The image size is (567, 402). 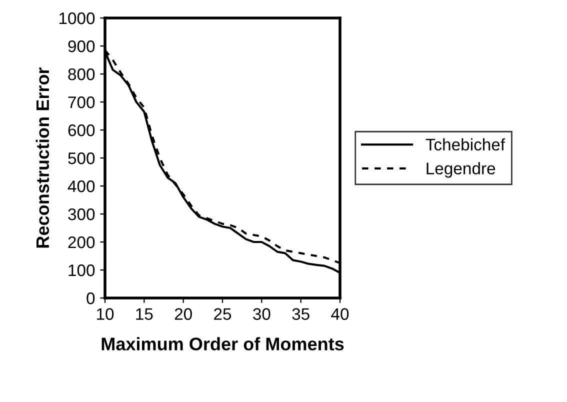 What do you see at coordinates (461, 170) in the screenshot?
I see `legend-label: Legendre` at bounding box center [461, 170].